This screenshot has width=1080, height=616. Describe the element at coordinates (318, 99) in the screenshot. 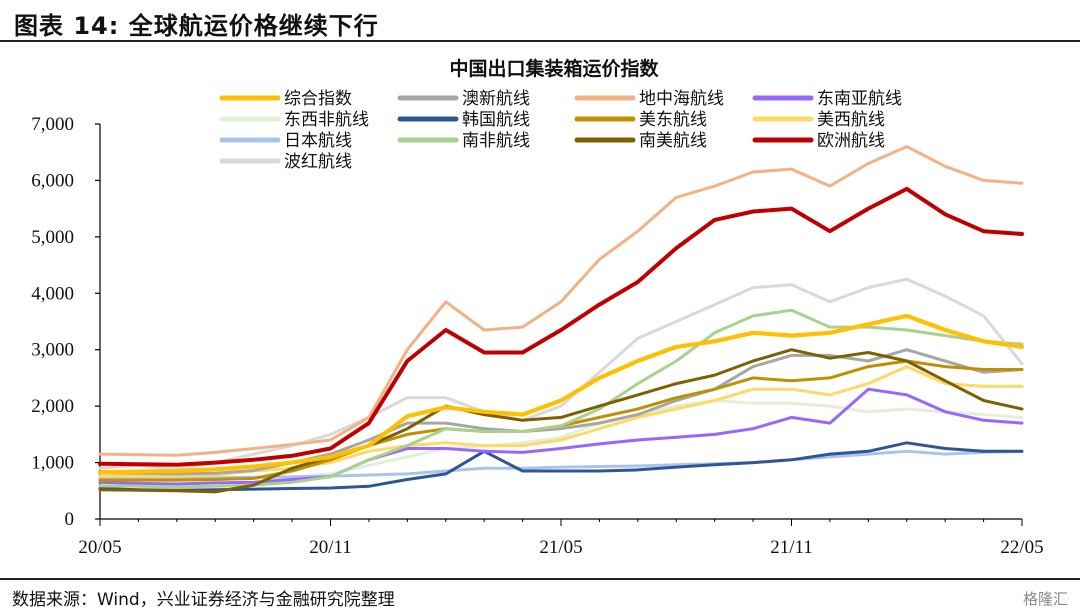

I see `legend-label: 综合指数` at that location.